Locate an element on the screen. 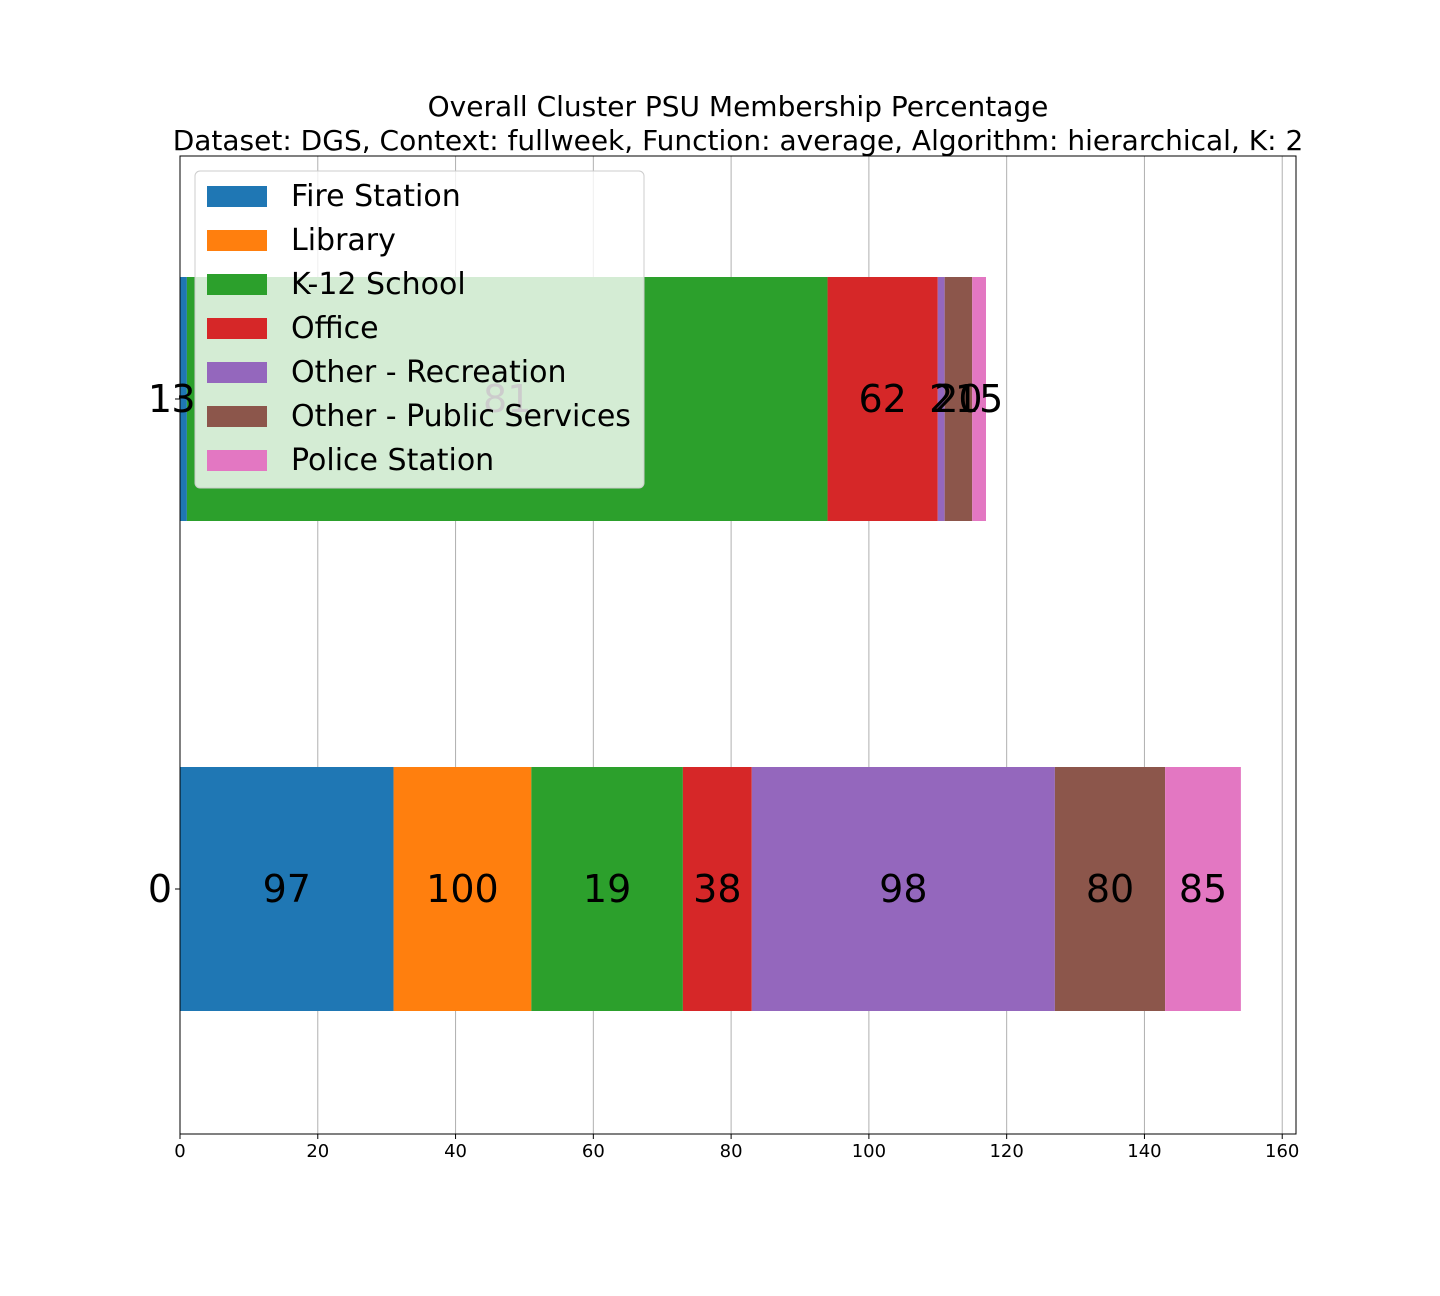  data-label: 62 is located at coordinates (882, 399).